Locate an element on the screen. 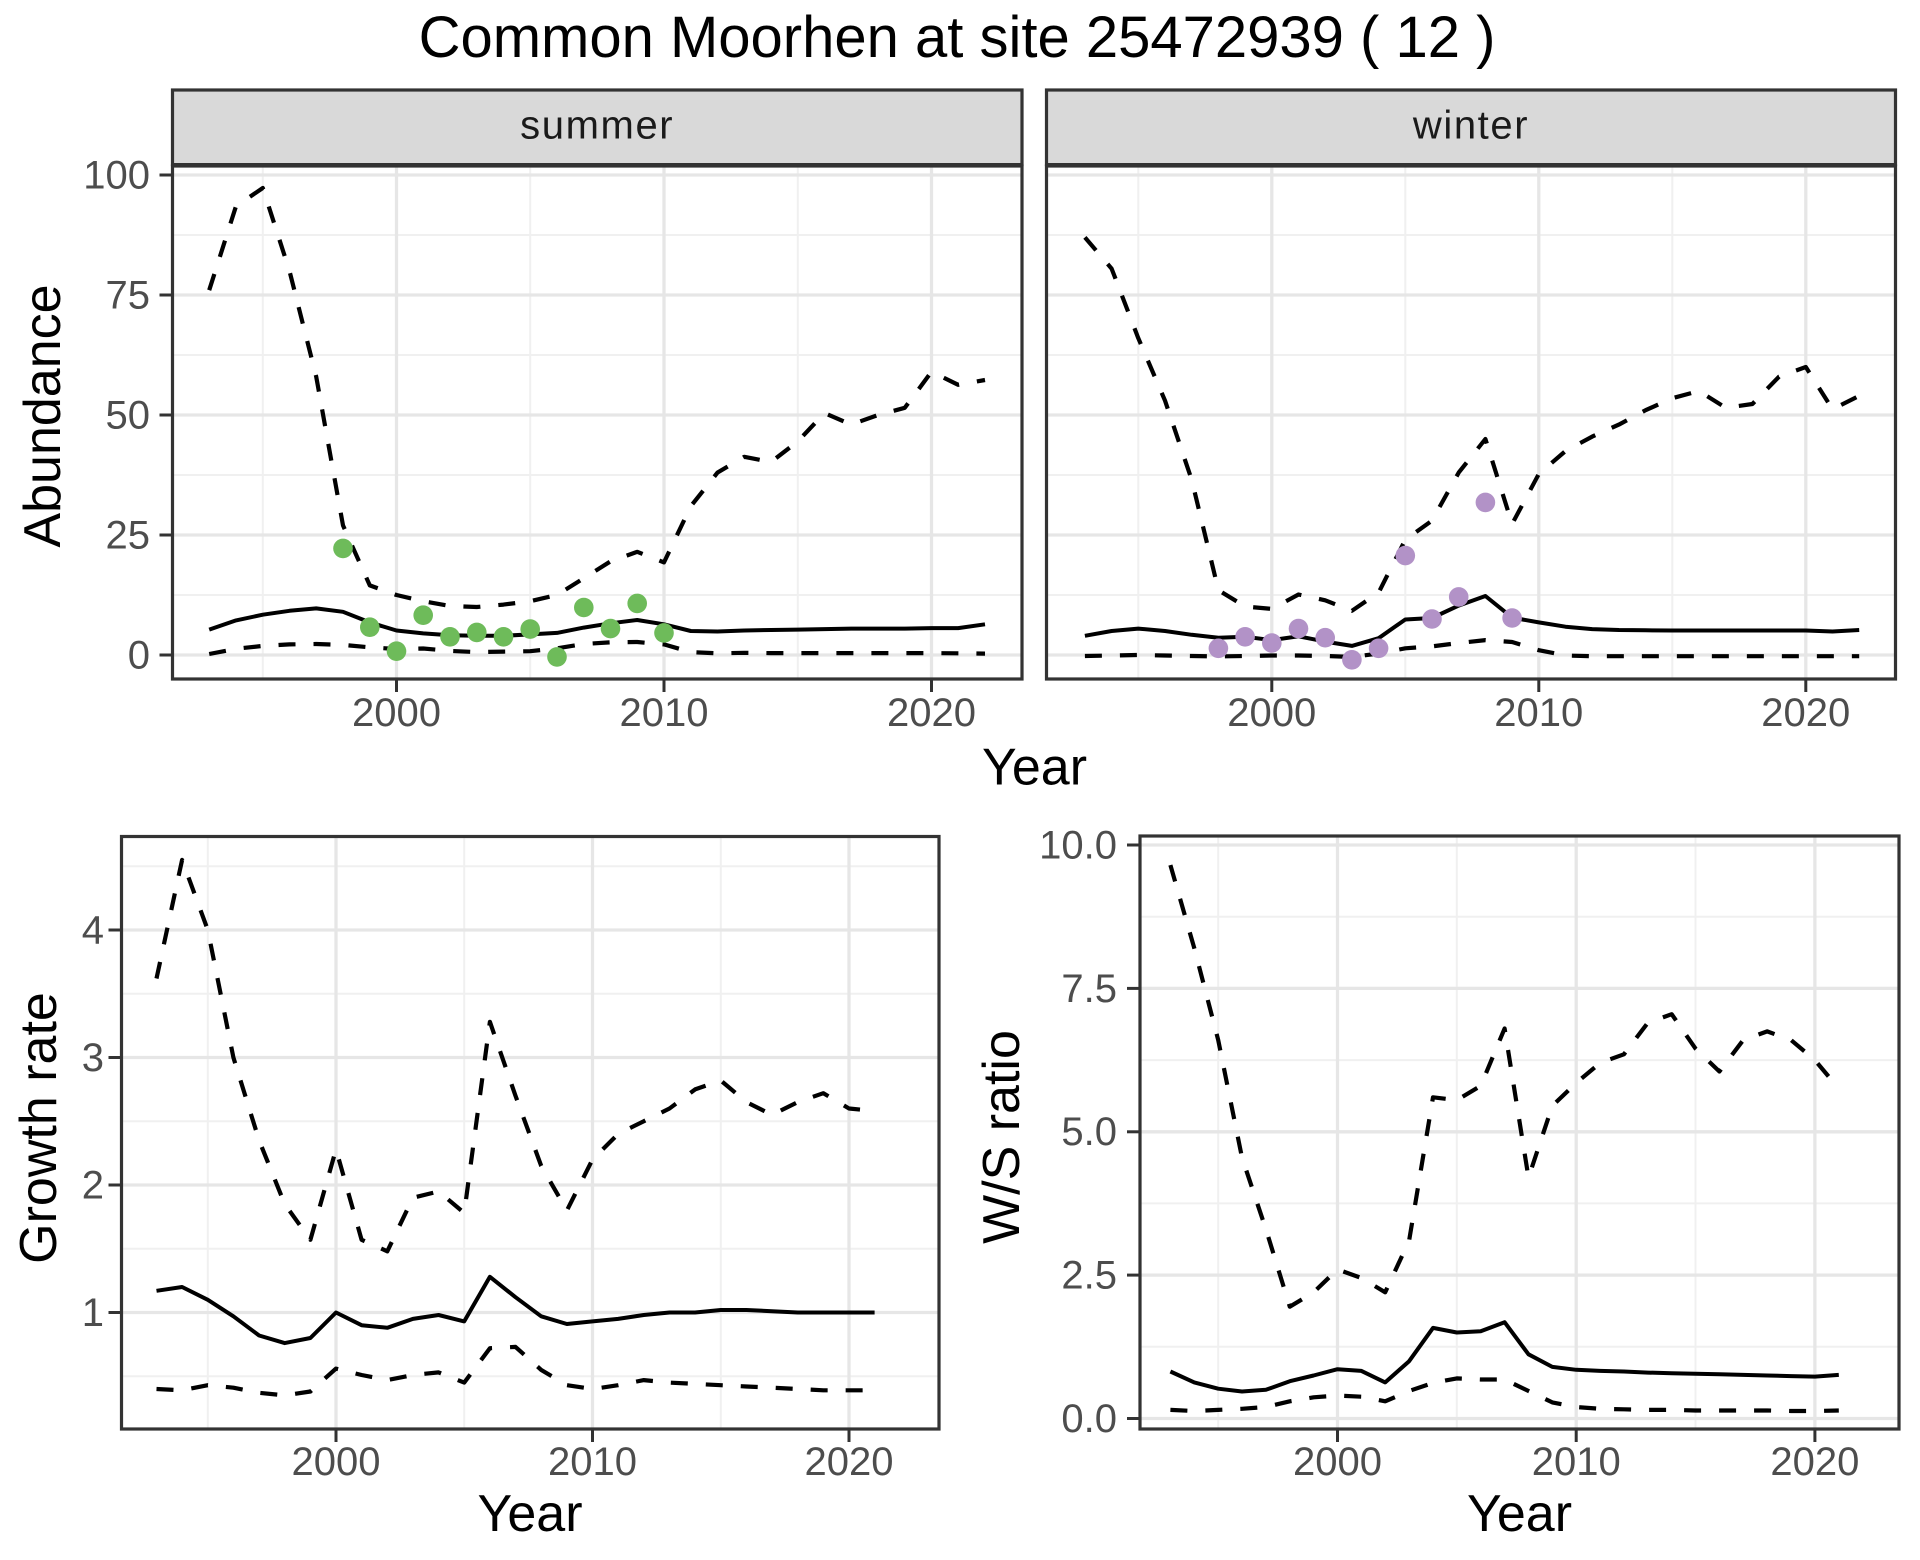  svg-text: 75 is located at coordinates (128, 296).